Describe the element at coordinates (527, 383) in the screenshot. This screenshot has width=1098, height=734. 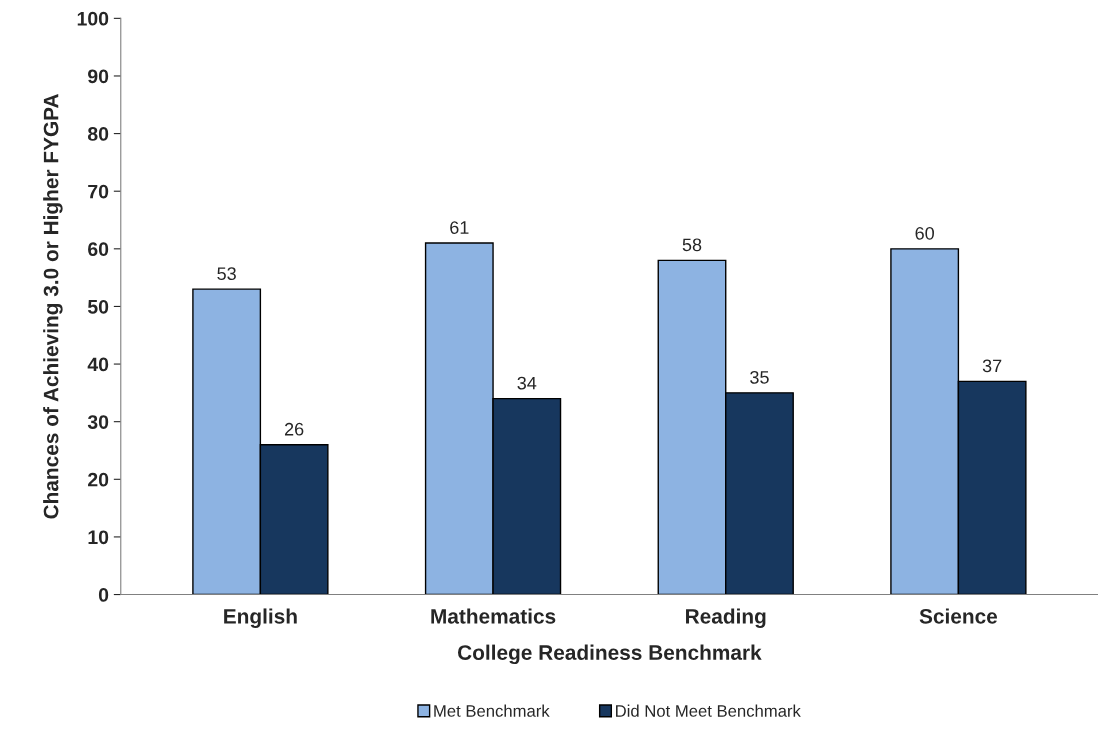
I see `data-label: 34` at that location.